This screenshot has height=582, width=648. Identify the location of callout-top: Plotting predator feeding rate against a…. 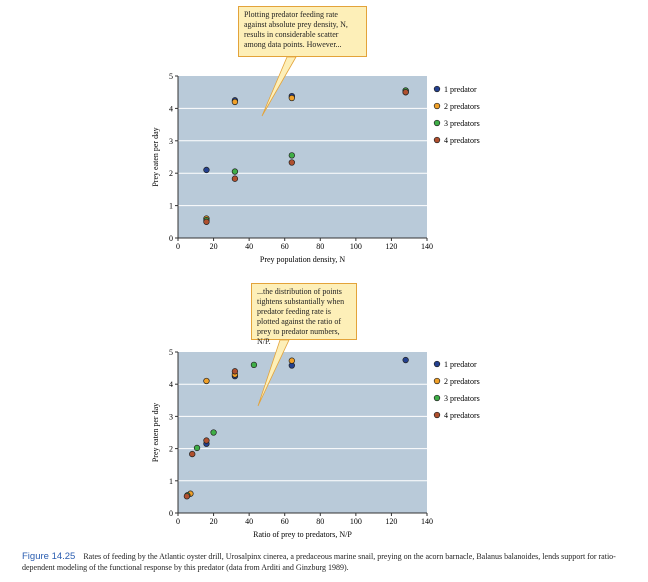
(302, 31).